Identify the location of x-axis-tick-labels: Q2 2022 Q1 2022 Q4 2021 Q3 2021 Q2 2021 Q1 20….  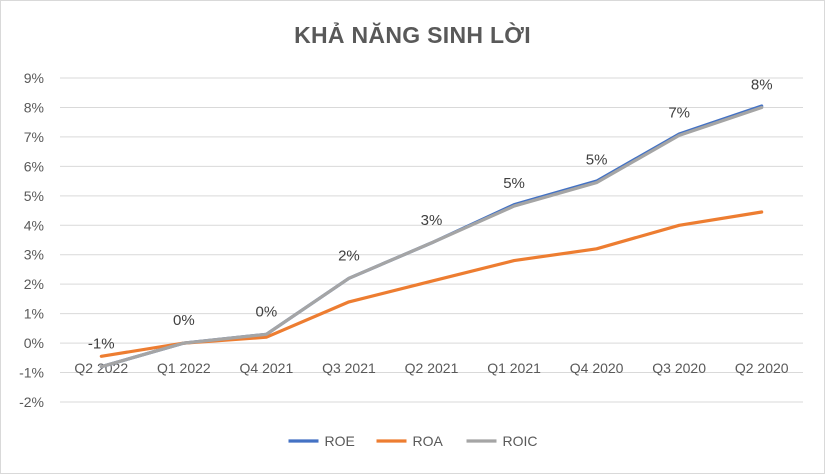
(431, 368).